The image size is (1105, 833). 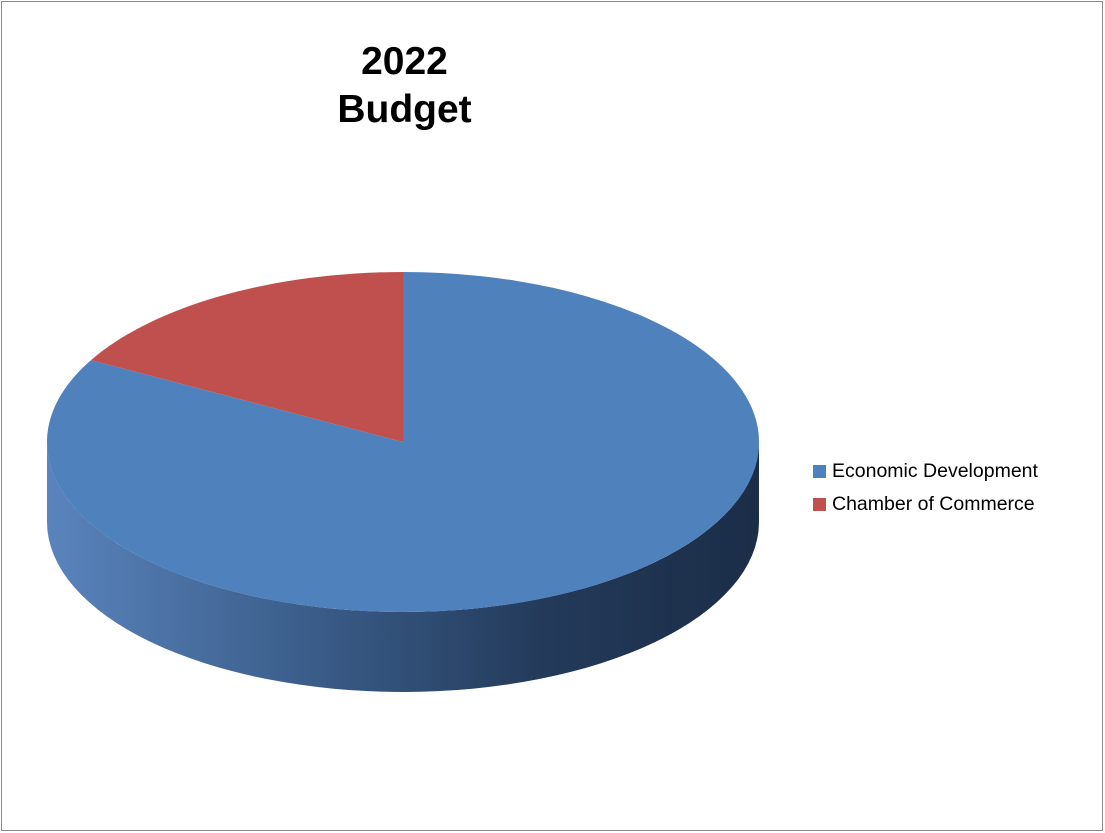 I want to click on pie-slice-chamber-of-commerce, so click(x=247, y=357).